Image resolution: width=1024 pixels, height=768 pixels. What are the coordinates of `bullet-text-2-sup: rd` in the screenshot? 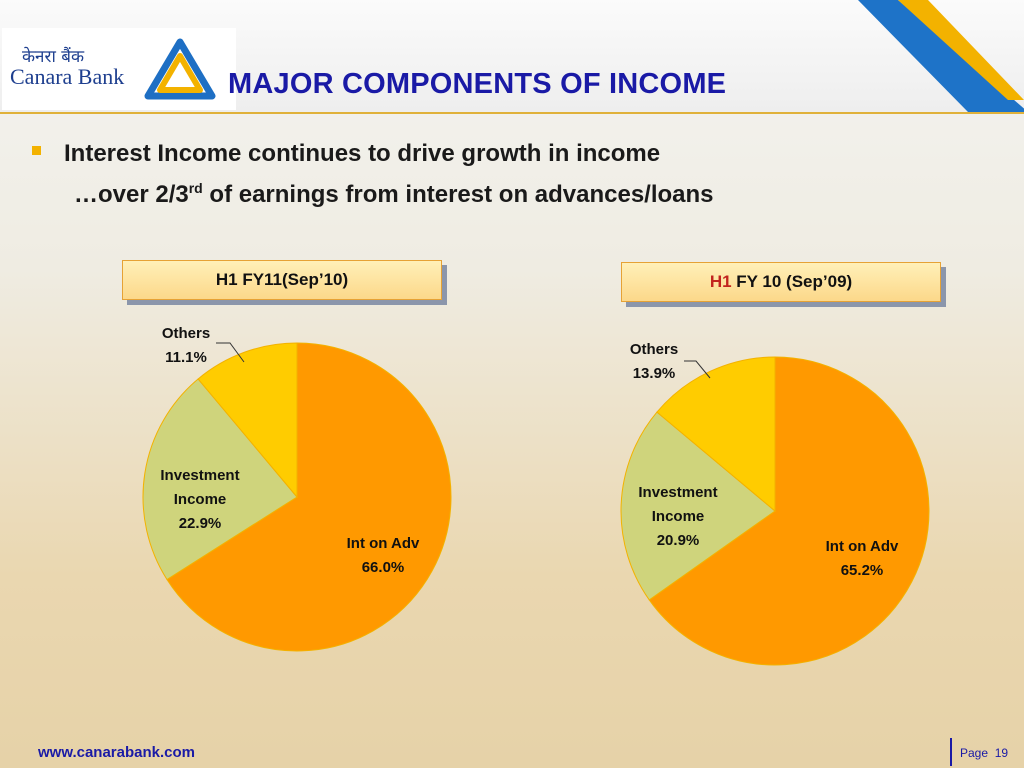 It's located at (195, 188).